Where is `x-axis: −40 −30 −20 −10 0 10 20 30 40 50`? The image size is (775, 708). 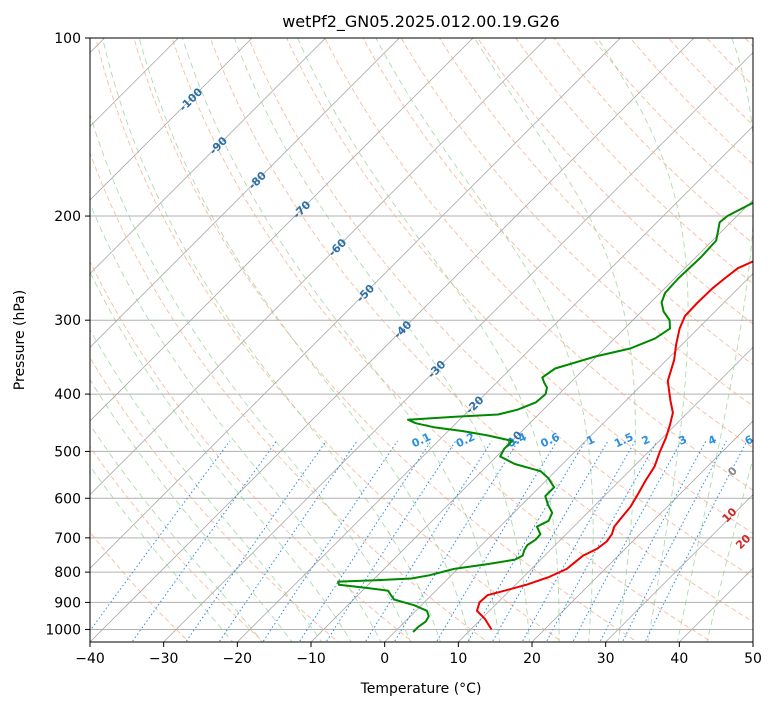 x-axis: −40 −30 −20 −10 0 10 20 30 40 50 is located at coordinates (418, 654).